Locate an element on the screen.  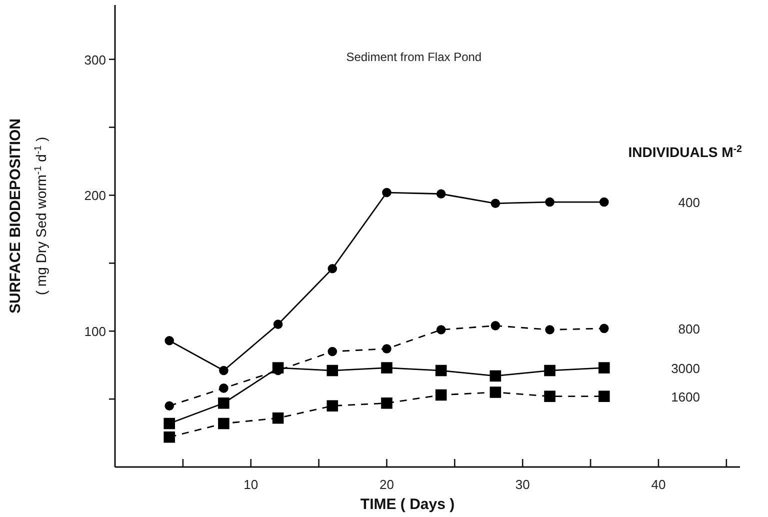
text: 1600 is located at coordinates (685, 396).